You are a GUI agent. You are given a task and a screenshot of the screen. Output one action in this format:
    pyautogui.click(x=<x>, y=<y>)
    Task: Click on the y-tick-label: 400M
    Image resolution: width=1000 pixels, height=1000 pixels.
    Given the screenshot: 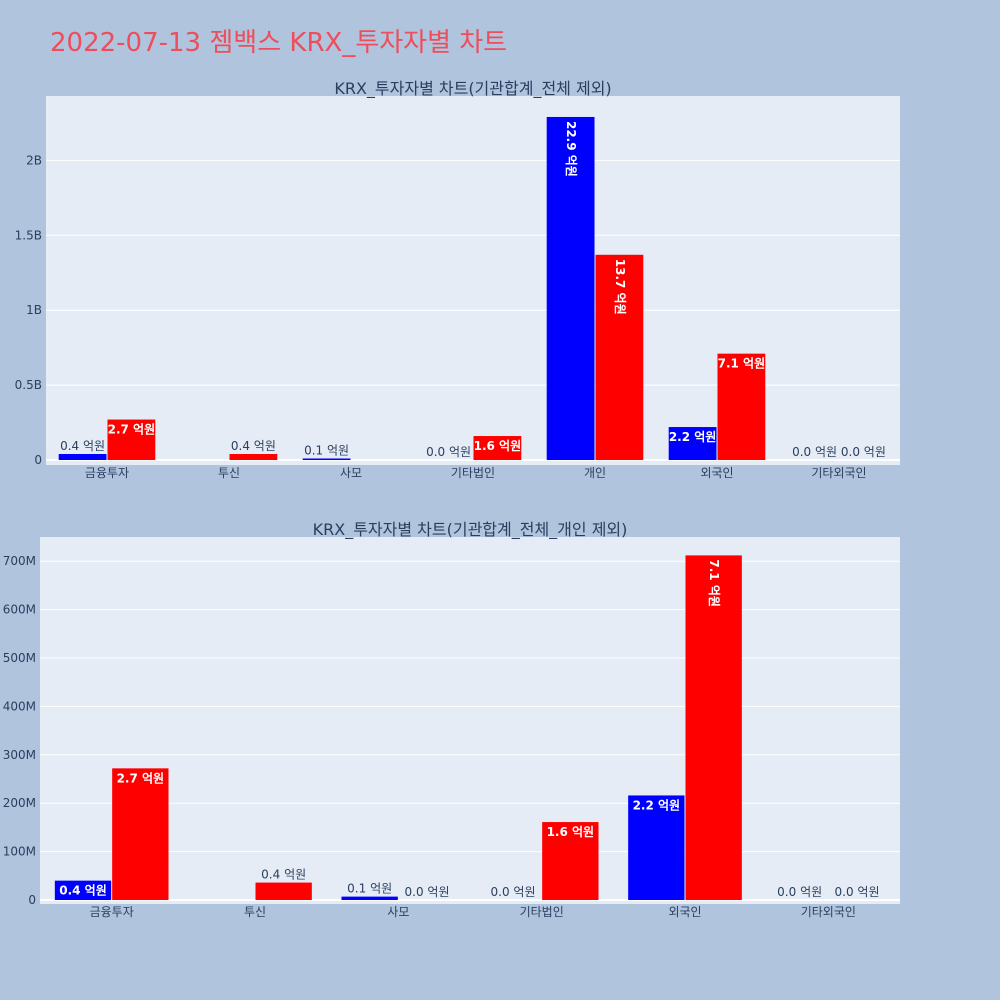 What is the action you would take?
    pyautogui.click(x=19, y=706)
    